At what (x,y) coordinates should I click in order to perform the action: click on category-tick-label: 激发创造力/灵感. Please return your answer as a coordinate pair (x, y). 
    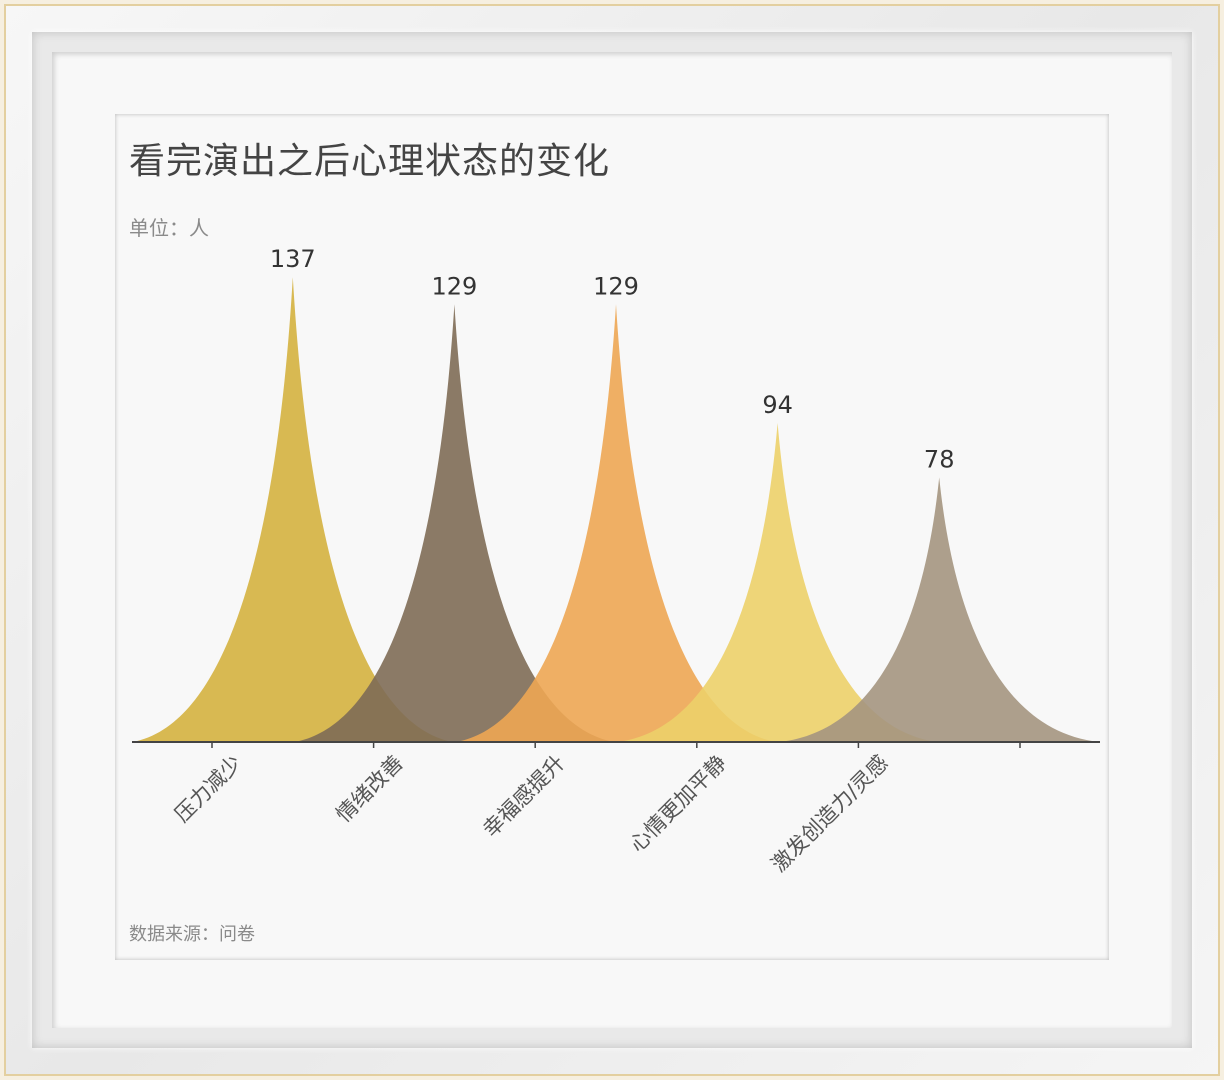
    Looking at the image, I should click on (830, 814).